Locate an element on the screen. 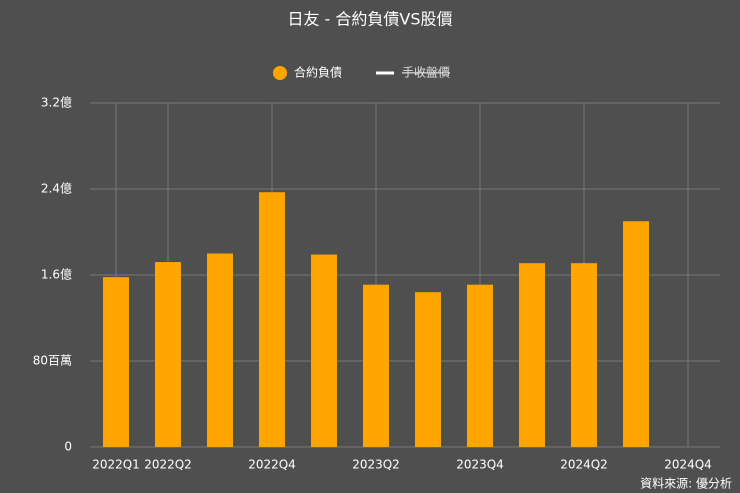  y-tick-label: 1.6億 is located at coordinates (56, 275).